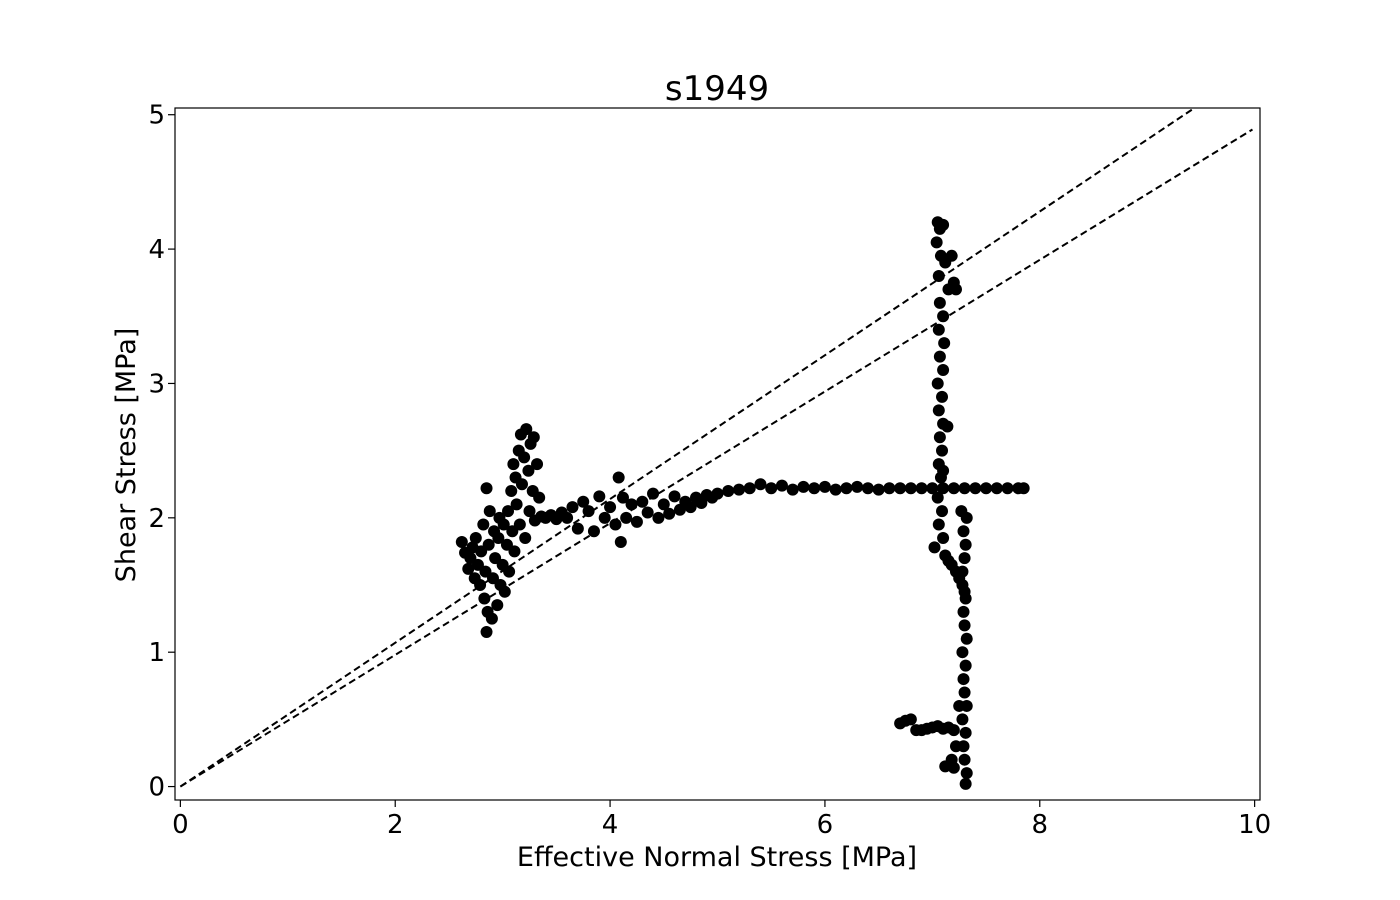 The height and width of the screenshot is (900, 1400). I want to click on y-tick-label-2: 2, so click(156, 519).